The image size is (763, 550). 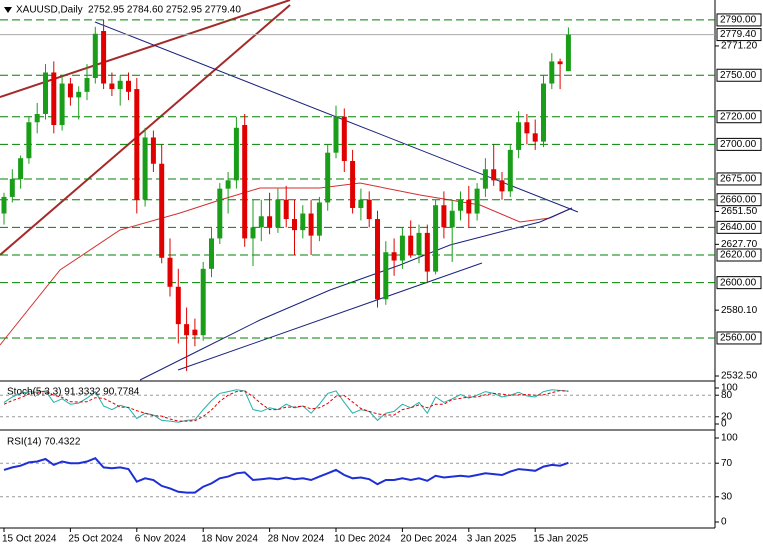 I want to click on channel-line, so click(x=145, y=49).